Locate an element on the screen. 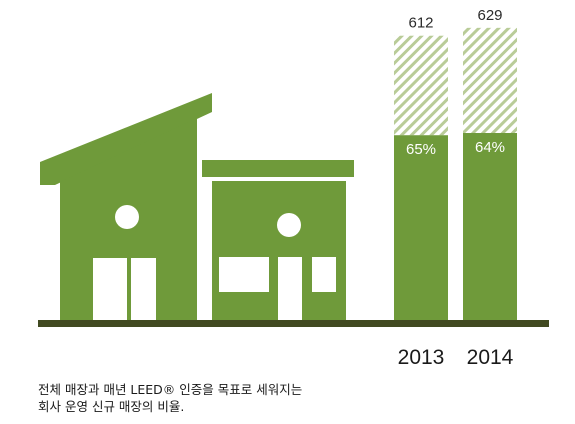  ground-line is located at coordinates (293, 323).